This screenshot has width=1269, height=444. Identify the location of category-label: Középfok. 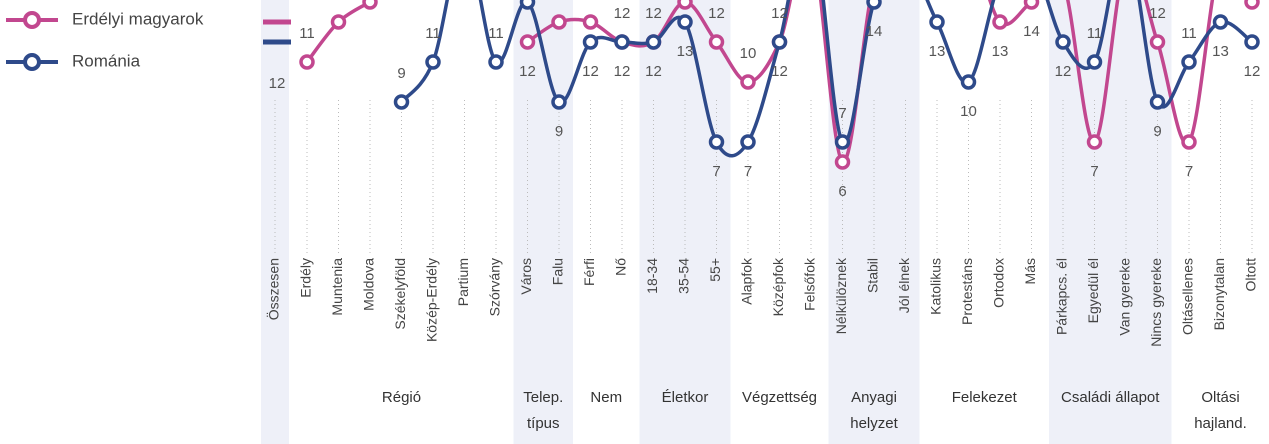
(778, 286).